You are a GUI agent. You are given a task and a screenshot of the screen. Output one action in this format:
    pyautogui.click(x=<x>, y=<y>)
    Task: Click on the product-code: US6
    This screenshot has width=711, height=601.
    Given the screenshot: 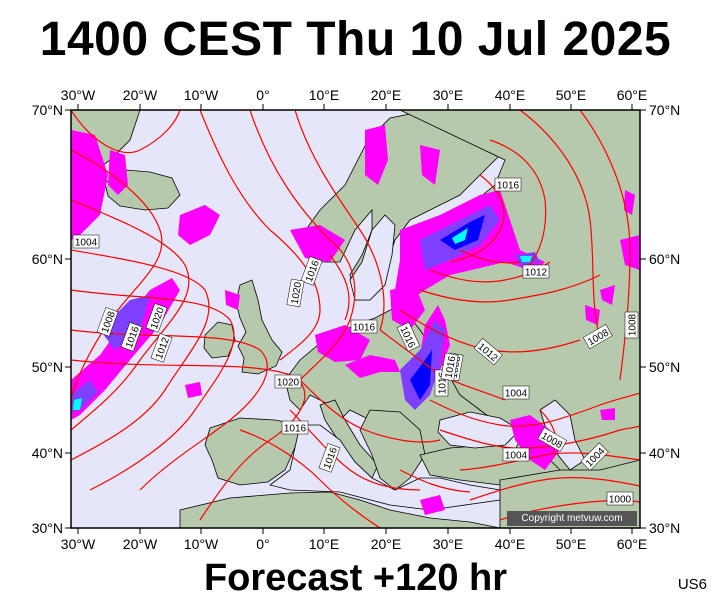 What is the action you would take?
    pyautogui.click(x=692, y=584)
    